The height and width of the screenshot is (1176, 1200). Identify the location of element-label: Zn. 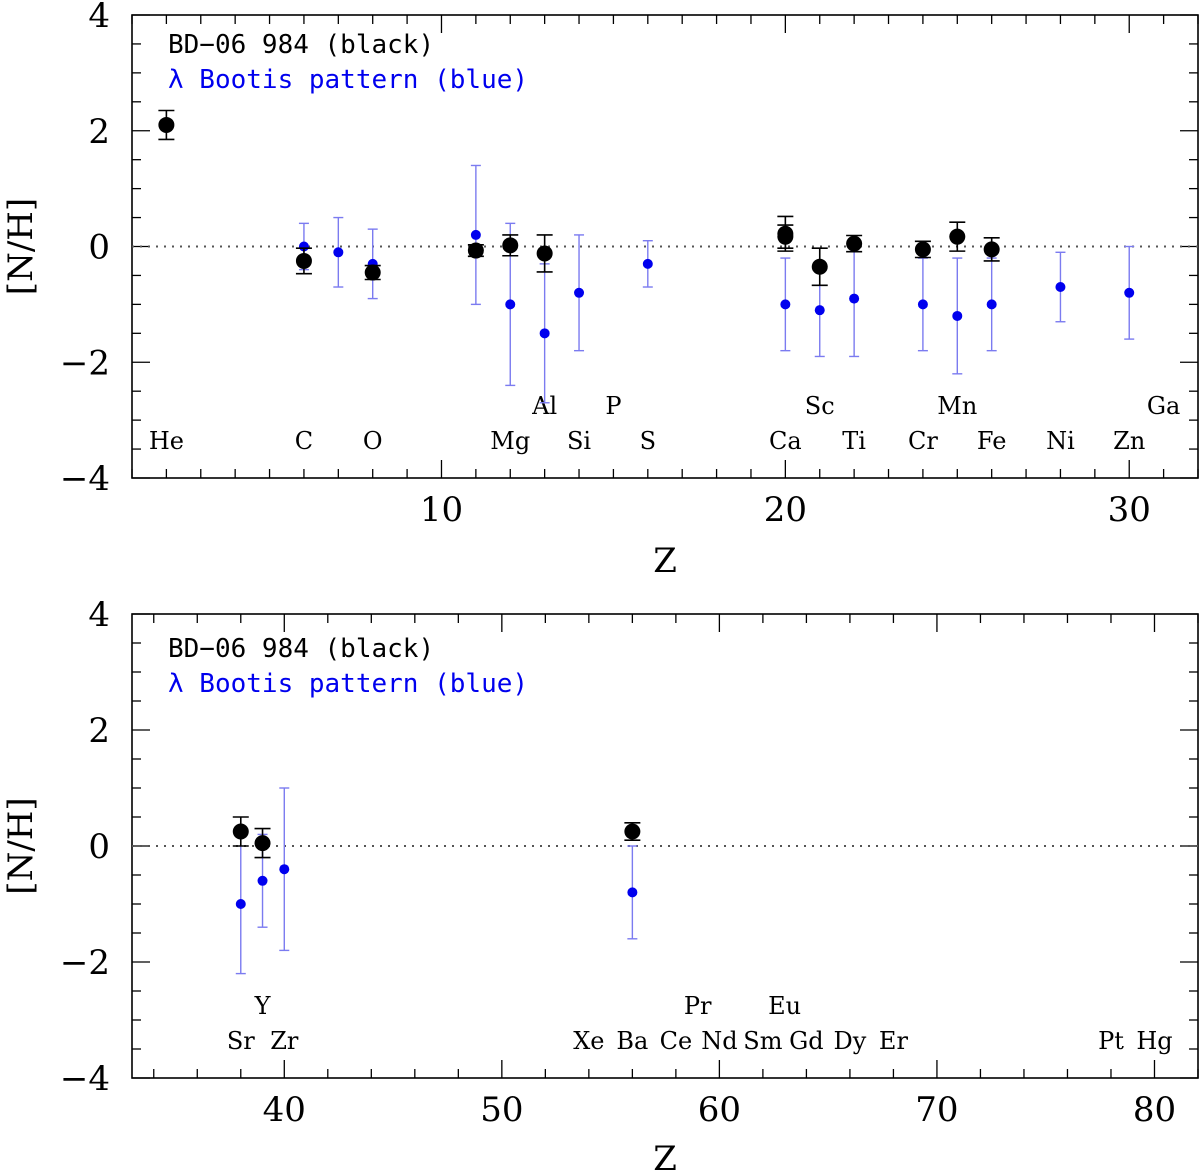
(1129, 441).